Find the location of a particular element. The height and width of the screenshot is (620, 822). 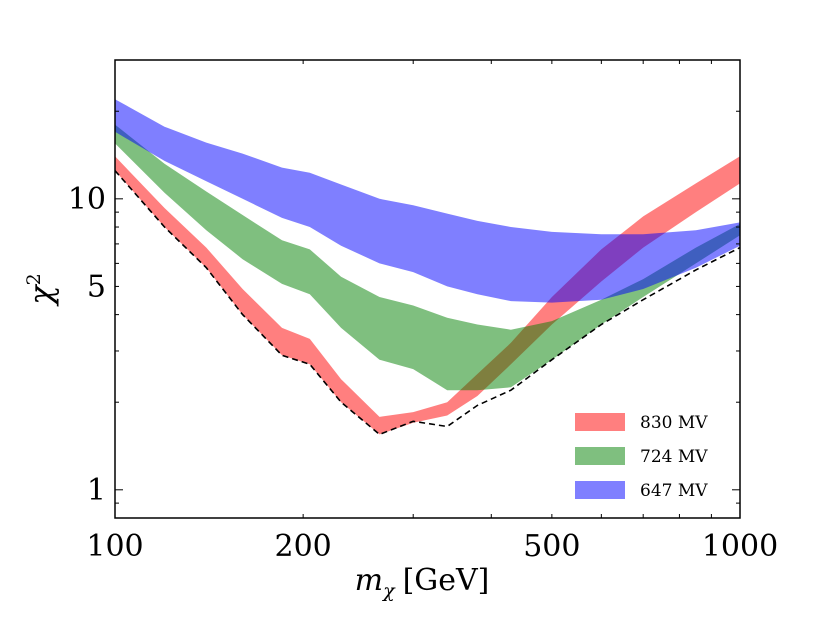

legend-label: 724 MV is located at coordinates (674, 457).